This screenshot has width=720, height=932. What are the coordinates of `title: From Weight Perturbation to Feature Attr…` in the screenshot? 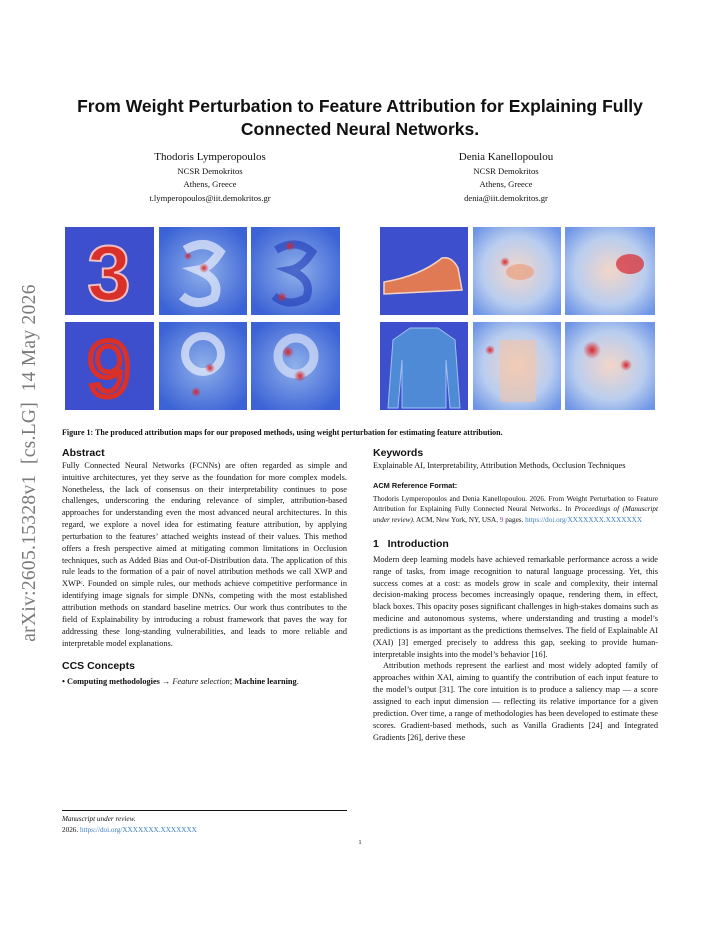 It's located at (360, 117).